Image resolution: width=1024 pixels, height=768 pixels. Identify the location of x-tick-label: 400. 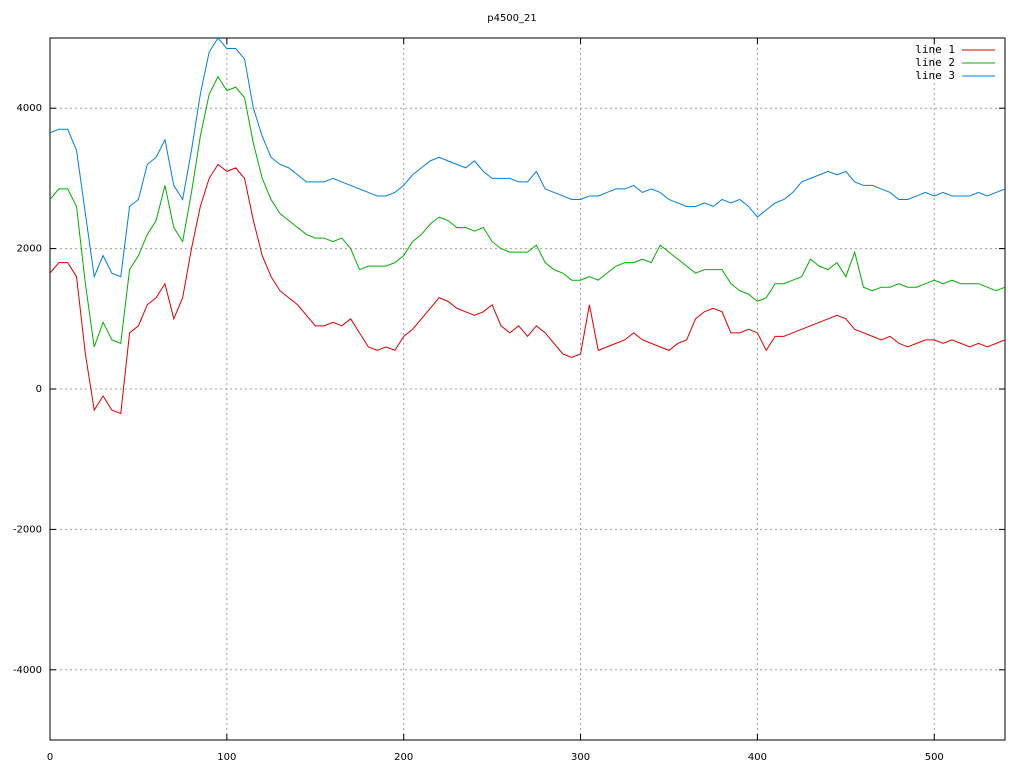
(757, 757).